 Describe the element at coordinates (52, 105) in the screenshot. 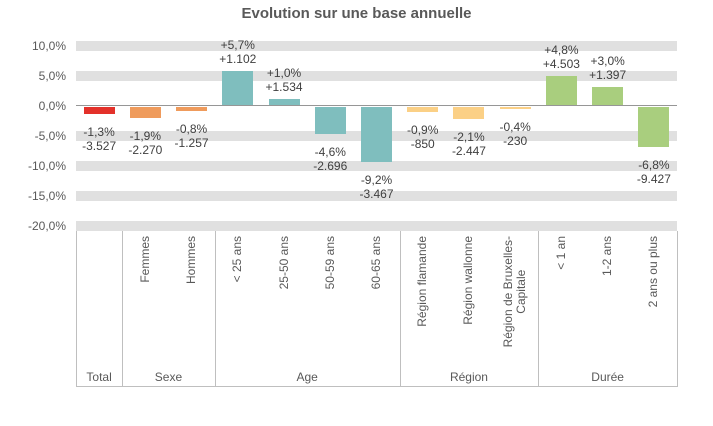

I see `y-axis-tick-label: 0,0%` at that location.